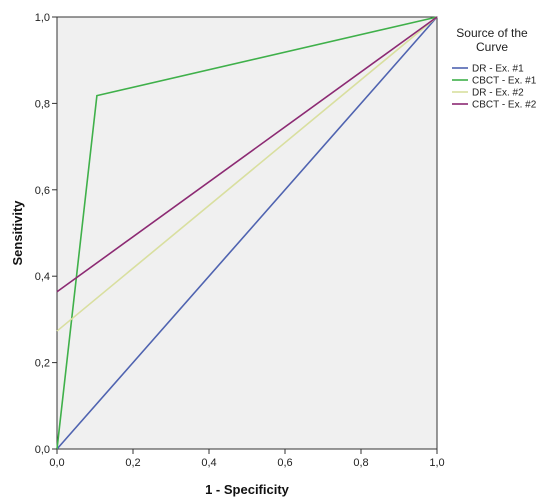 This screenshot has width=545, height=499. Describe the element at coordinates (42, 191) in the screenshot. I see `y-tick-label: 0,6` at that location.